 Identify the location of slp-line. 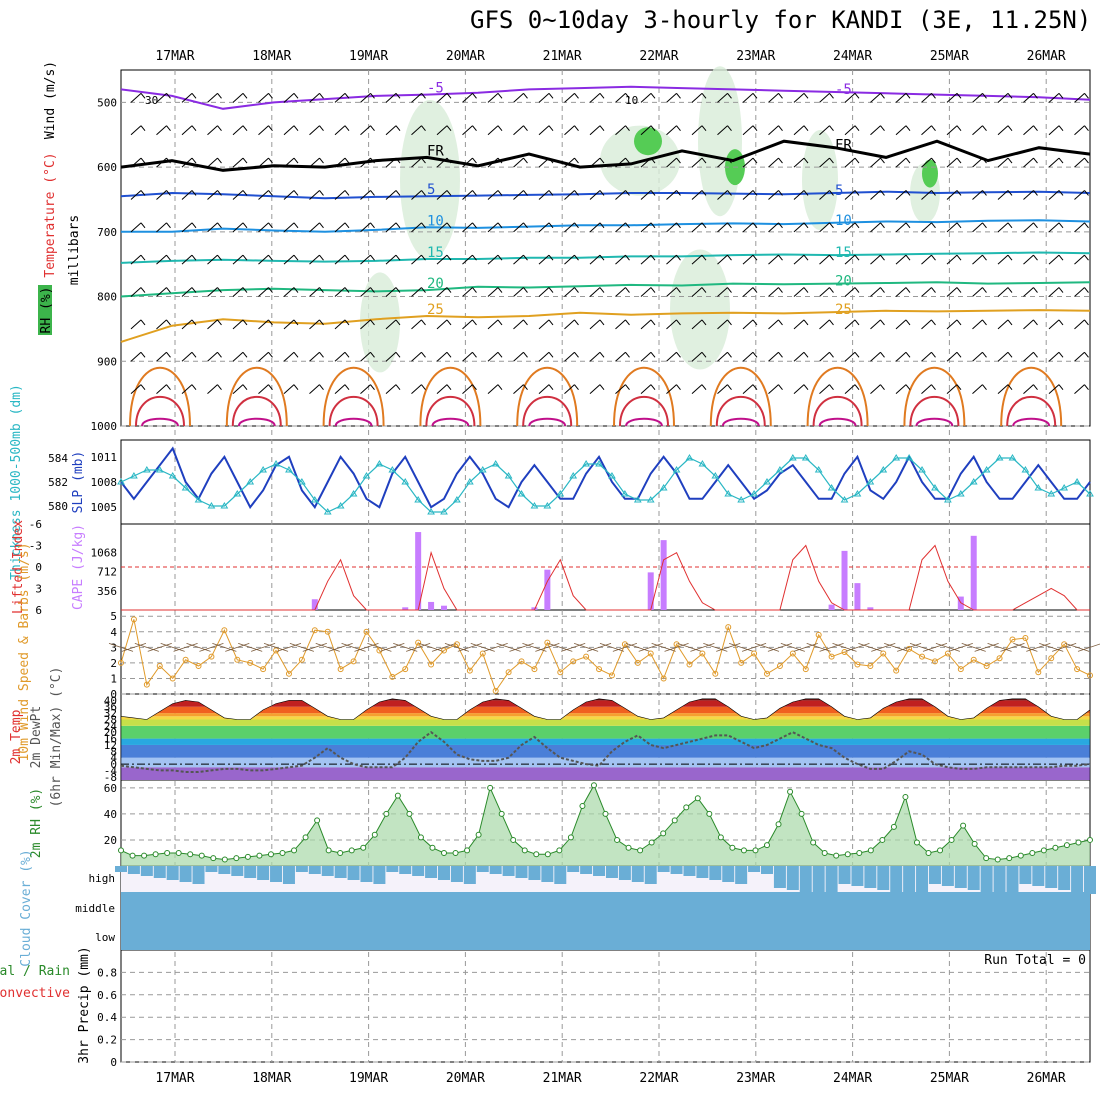
(605, 478).